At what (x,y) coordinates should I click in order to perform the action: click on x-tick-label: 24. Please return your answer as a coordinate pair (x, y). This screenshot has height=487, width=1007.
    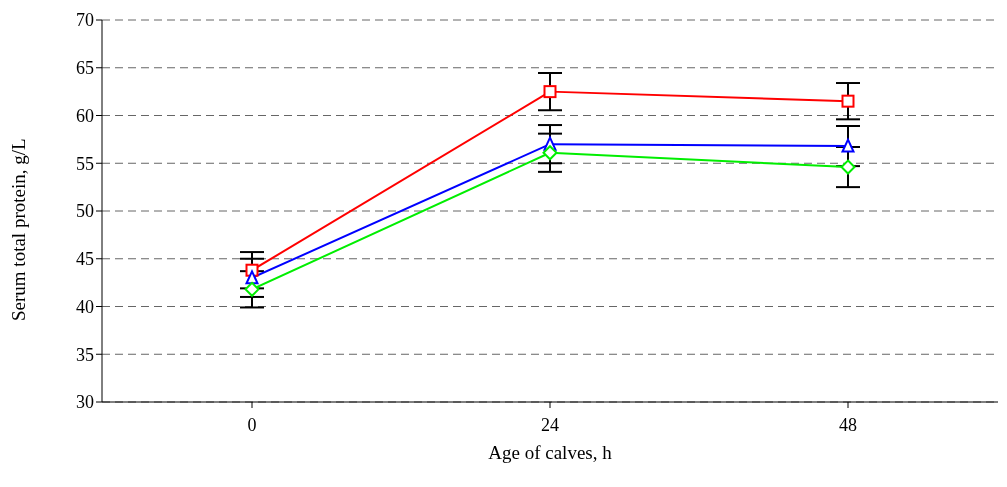
    Looking at the image, I should click on (550, 424).